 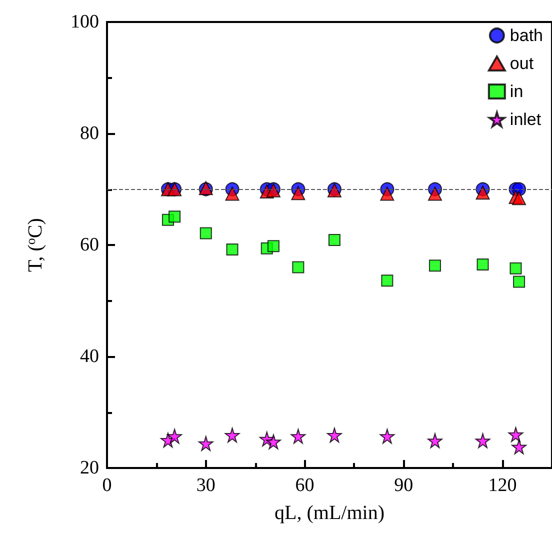 What do you see at coordinates (404, 485) in the screenshot?
I see `x-tick-label: 90` at bounding box center [404, 485].